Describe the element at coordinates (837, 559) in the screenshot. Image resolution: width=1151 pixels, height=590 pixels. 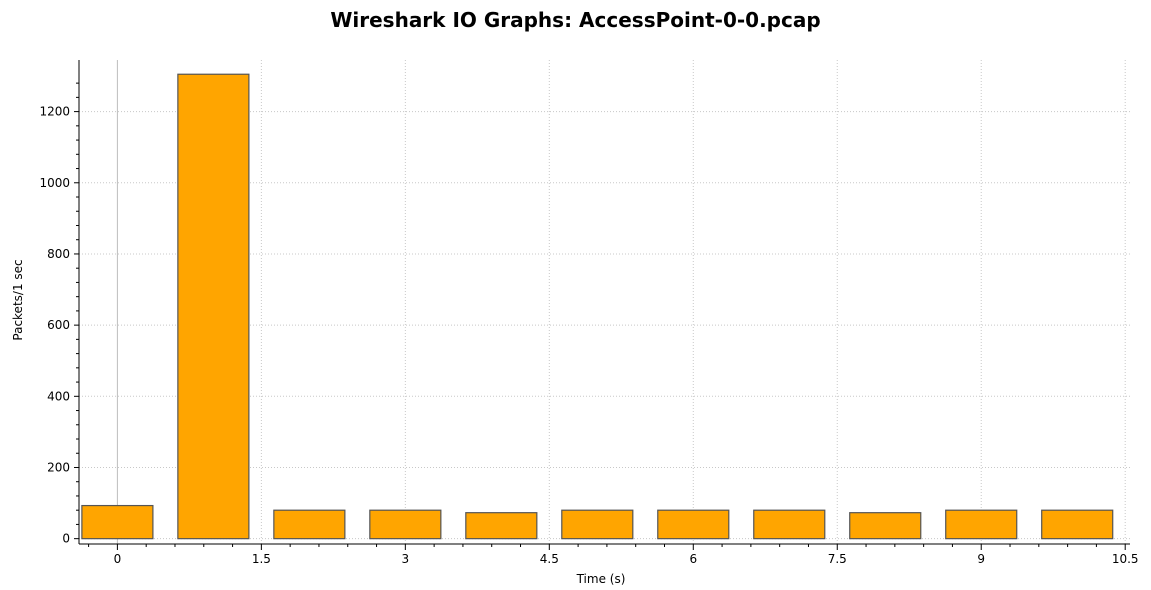
I see `x-tick-label: 7.5` at that location.